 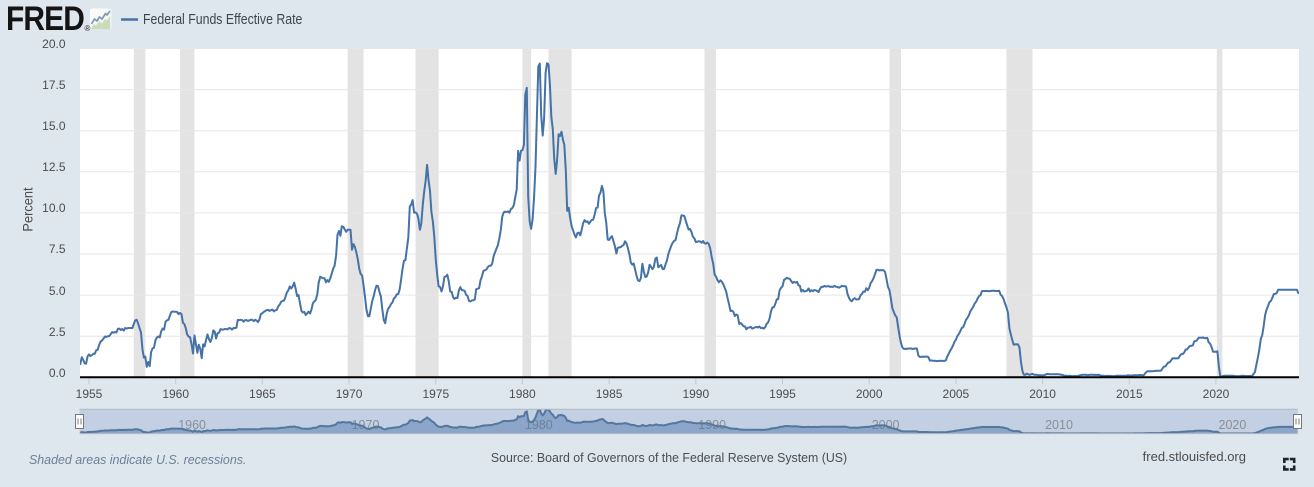 I want to click on svg-text: 2010, so click(x=1059, y=425).